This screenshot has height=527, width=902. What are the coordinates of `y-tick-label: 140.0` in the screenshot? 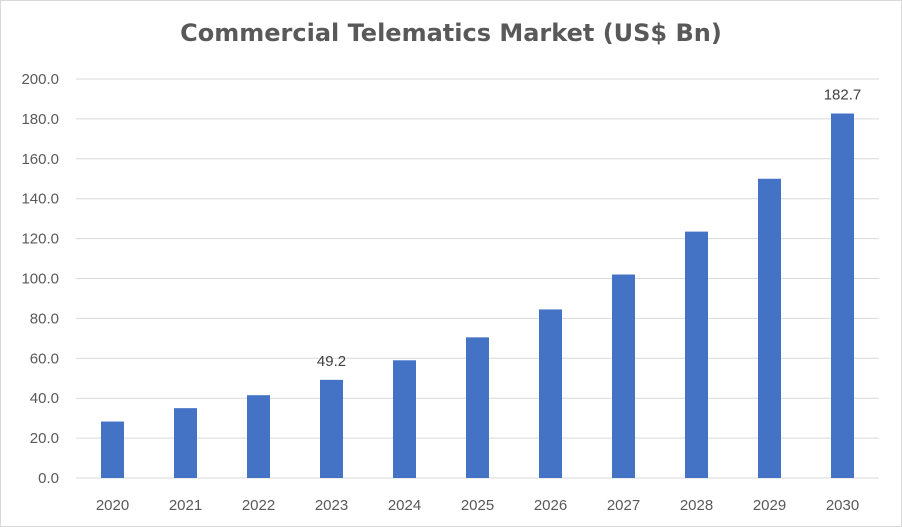 It's located at (40, 199).